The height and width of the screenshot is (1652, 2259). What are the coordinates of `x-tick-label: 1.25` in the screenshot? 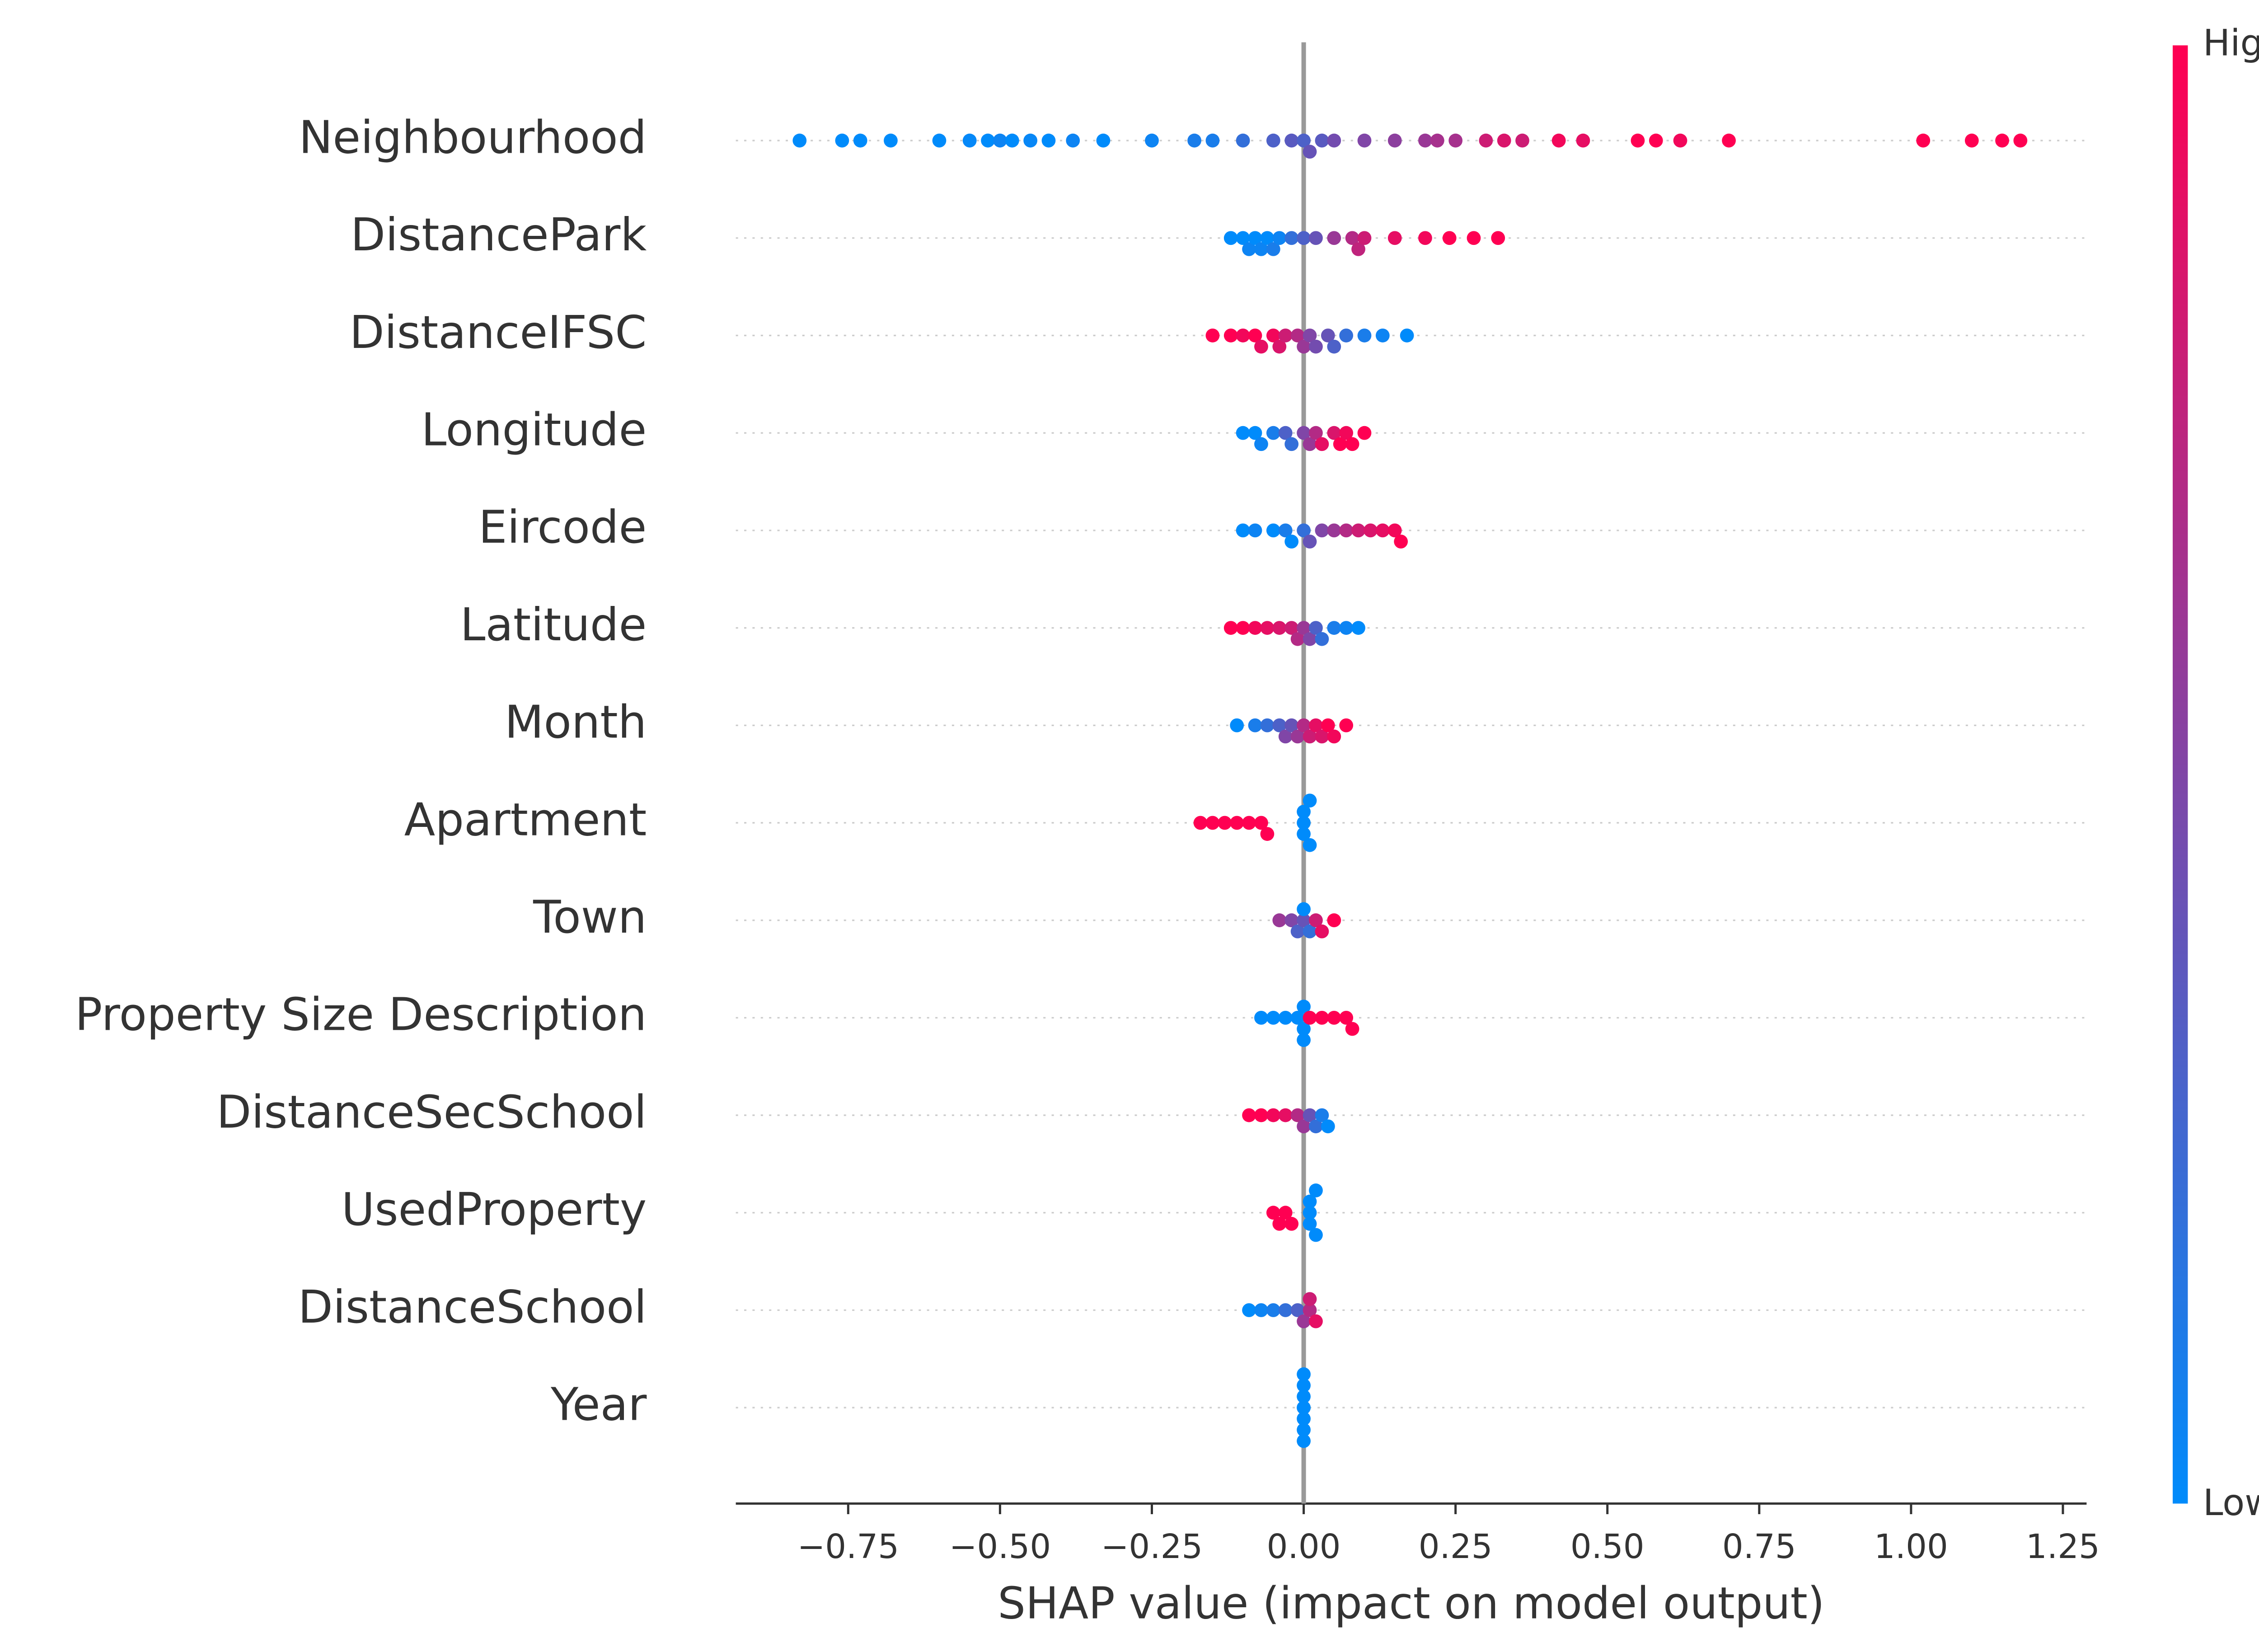 It's located at (2063, 1547).